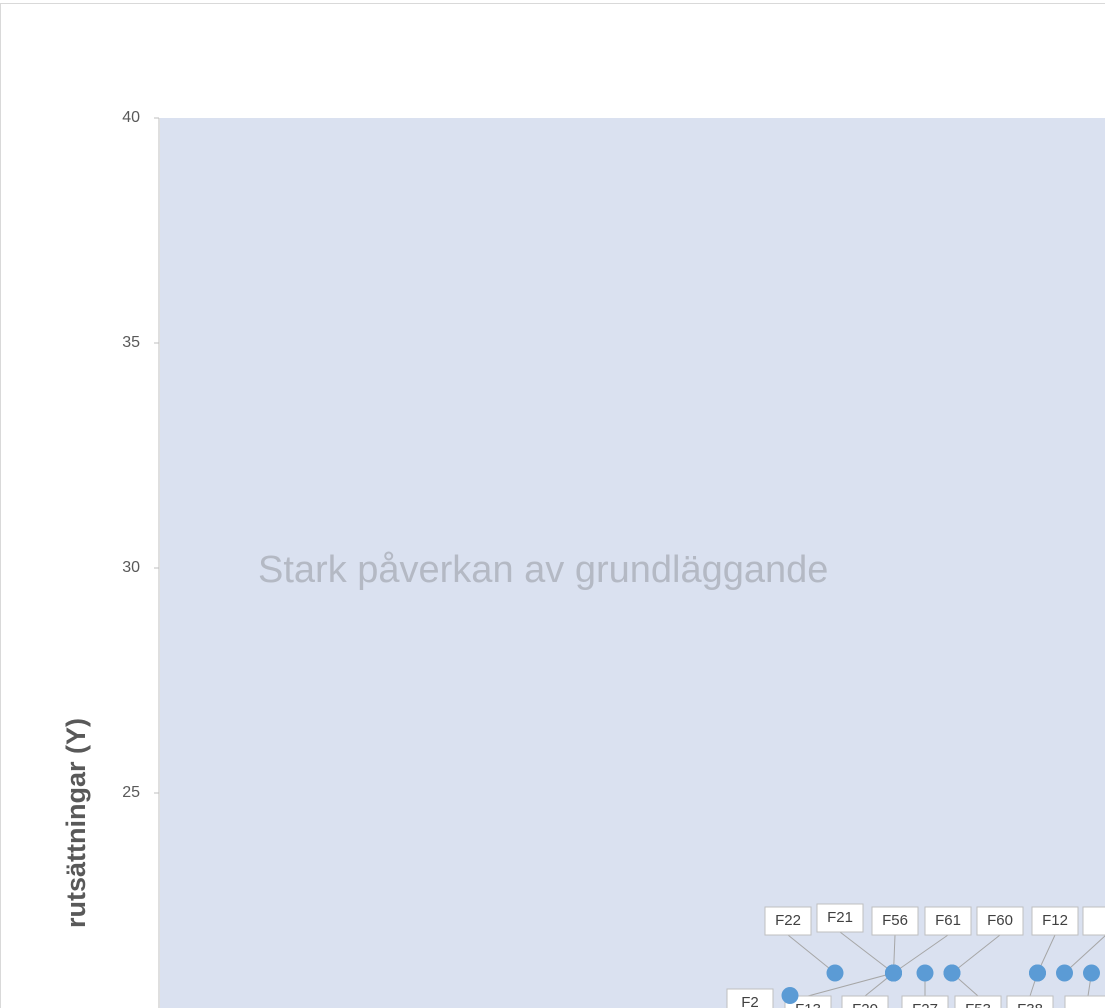 The width and height of the screenshot is (1105, 1008). I want to click on data-label: F53, so click(978, 1004).